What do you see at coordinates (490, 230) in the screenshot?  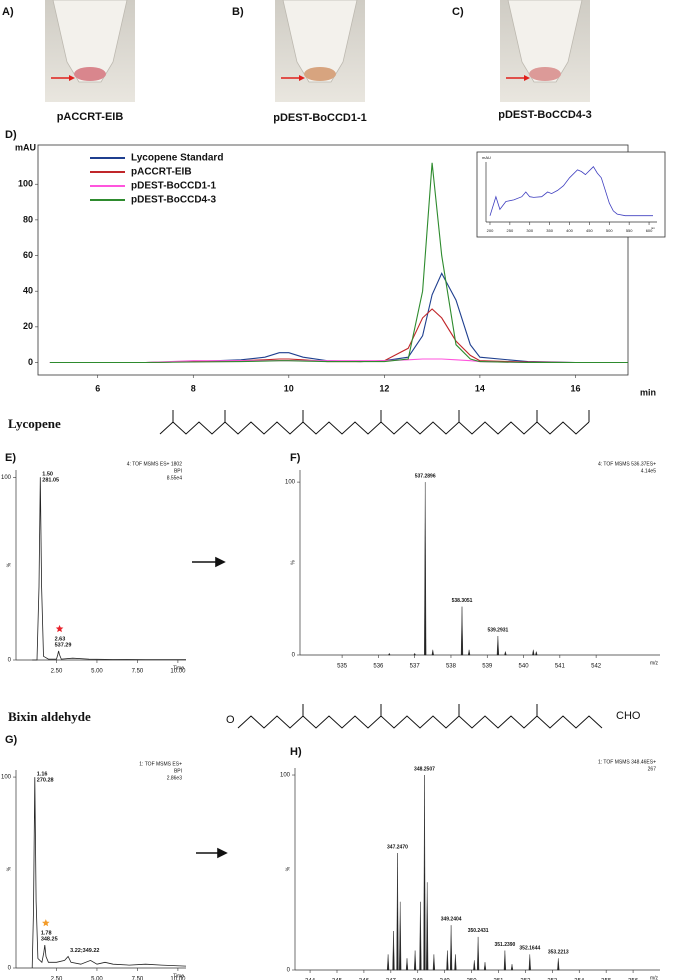 I see `x-tick-label: 200` at bounding box center [490, 230].